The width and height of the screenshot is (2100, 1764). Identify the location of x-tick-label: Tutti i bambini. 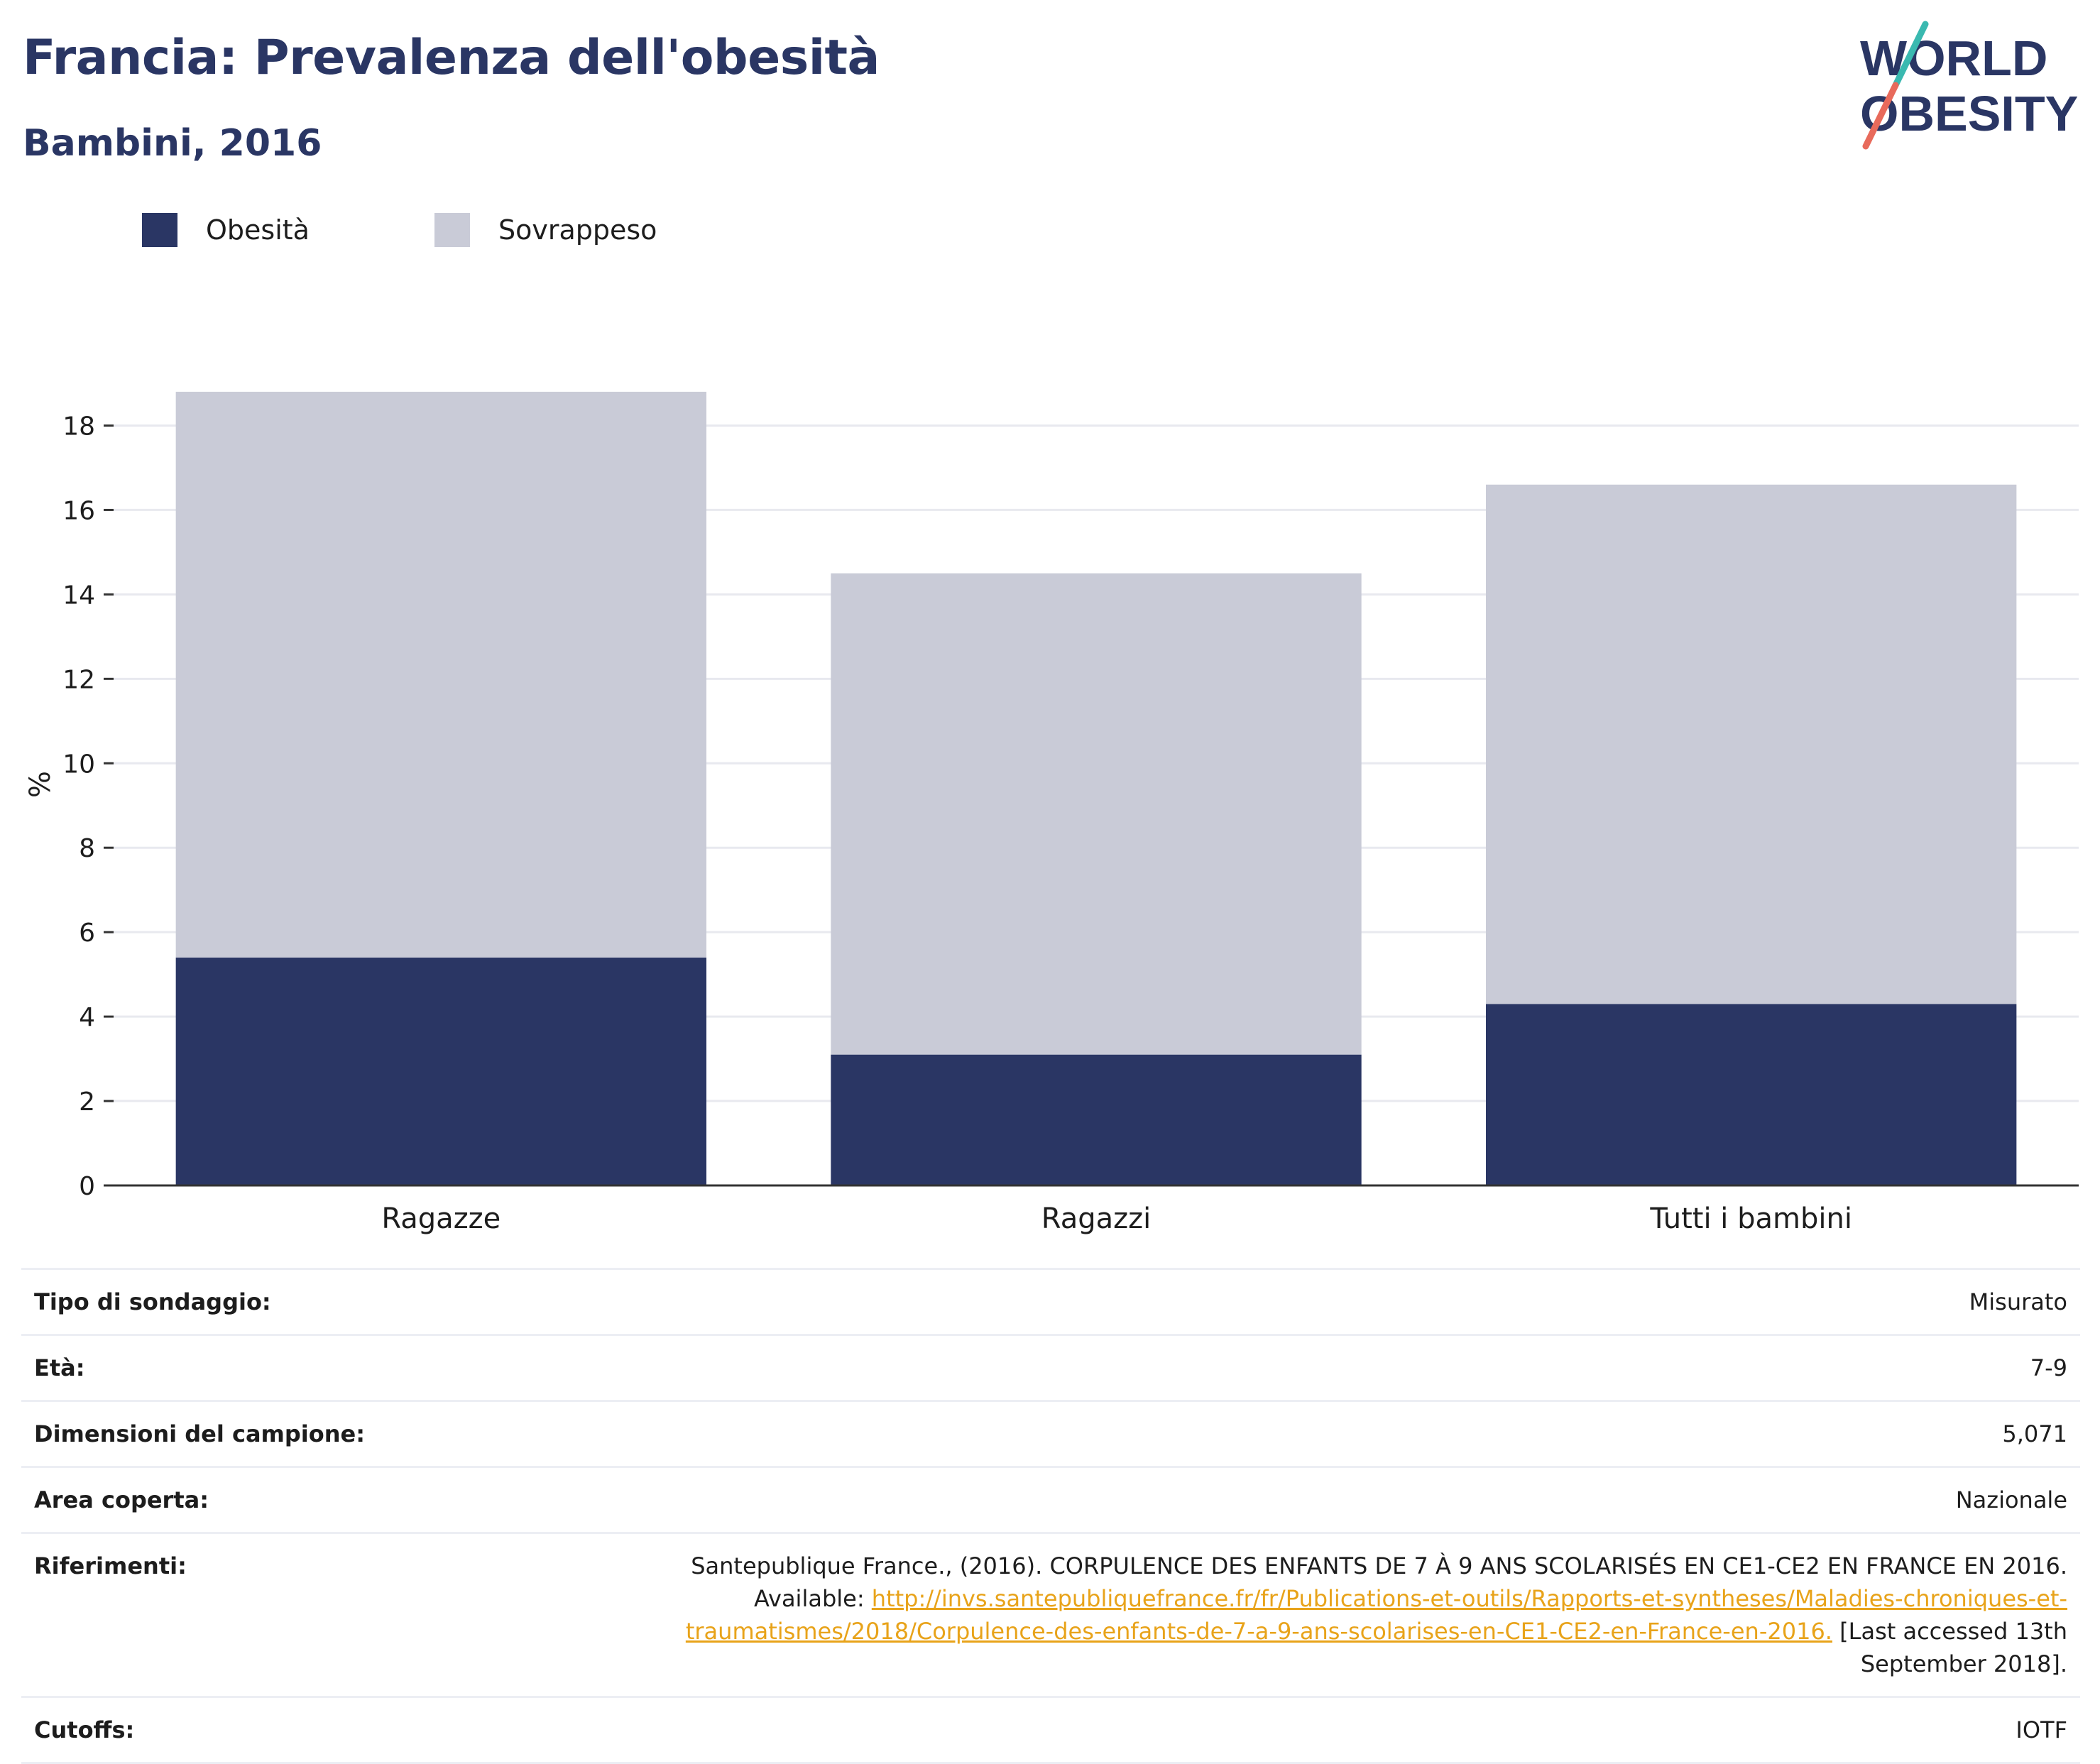
(1750, 1219).